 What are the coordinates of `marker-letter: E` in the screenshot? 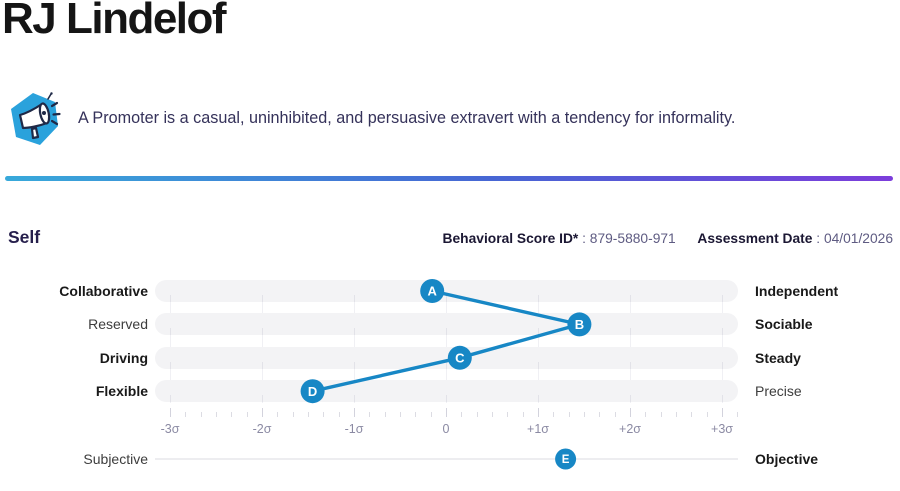 It's located at (566, 460).